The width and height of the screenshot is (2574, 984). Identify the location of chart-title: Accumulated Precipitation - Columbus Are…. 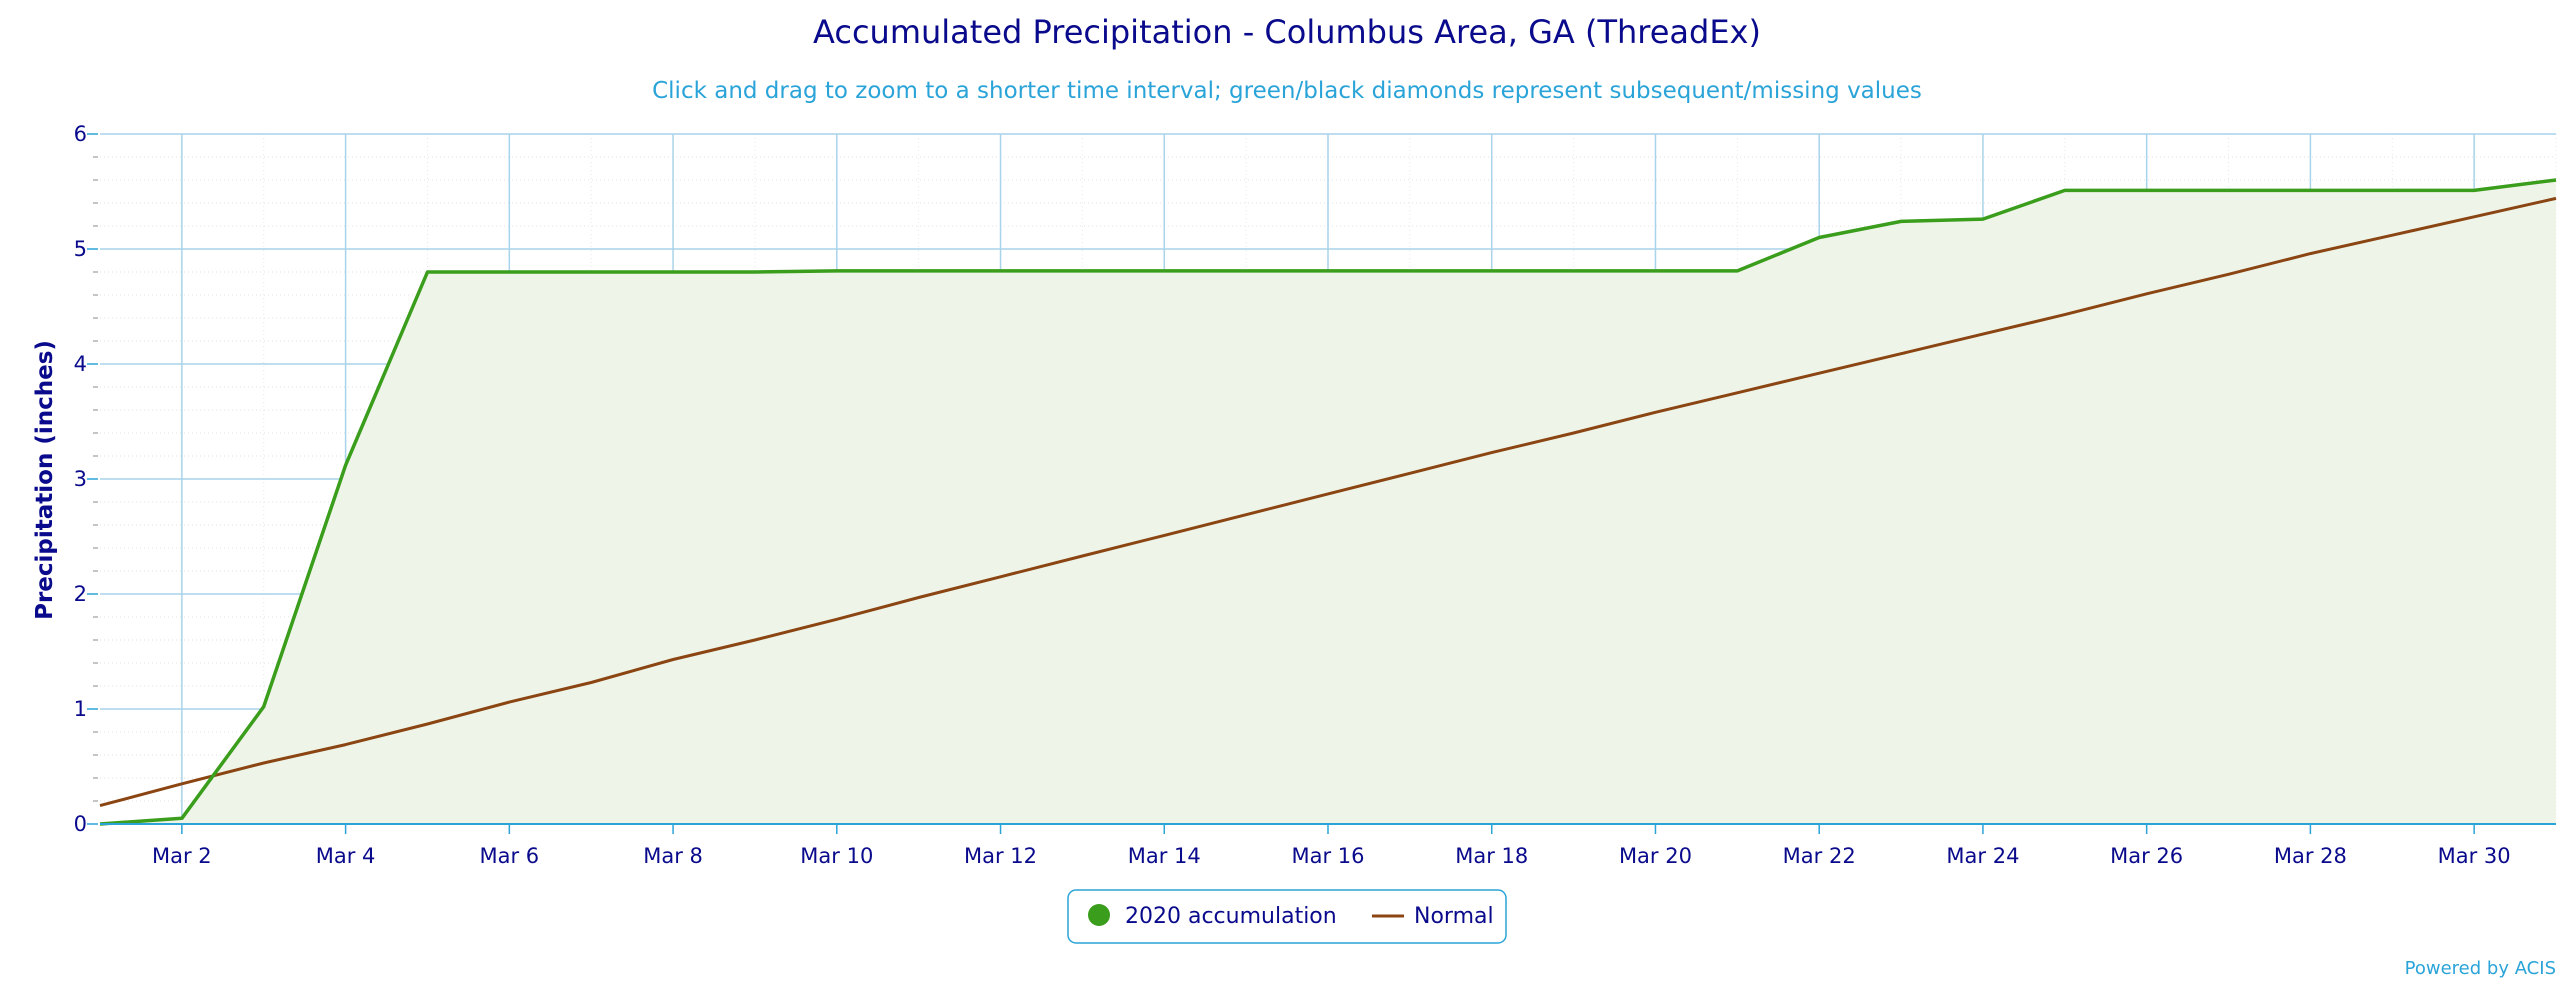
(1287, 32).